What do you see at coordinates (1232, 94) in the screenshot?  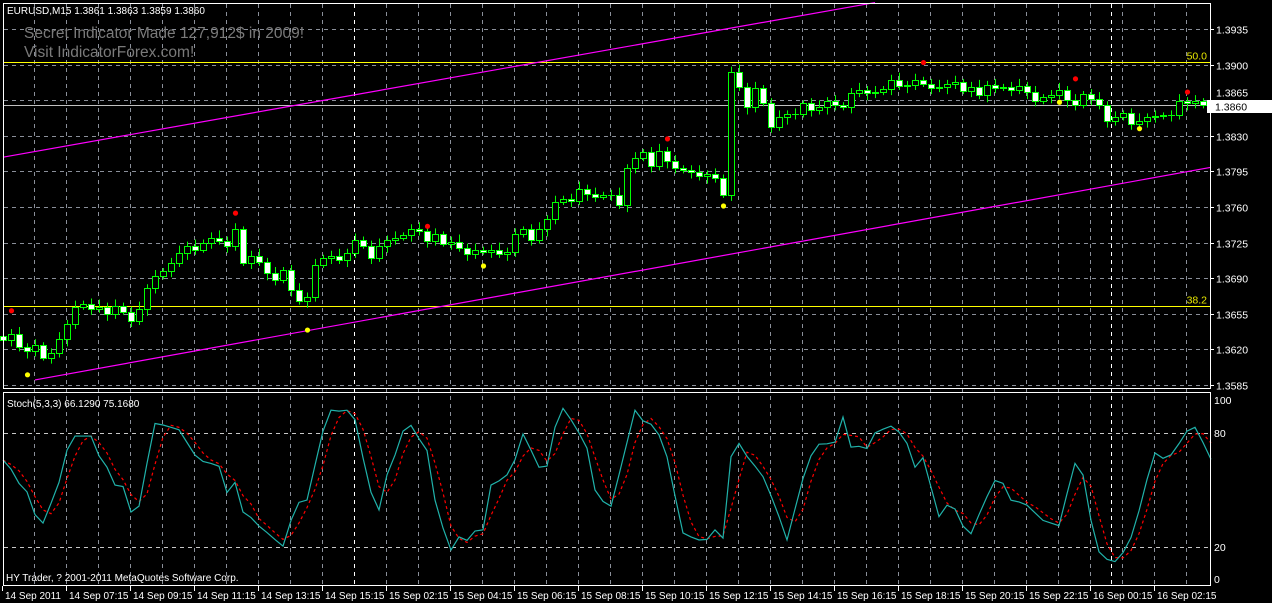 I see `price-tick-label: 1.3865` at bounding box center [1232, 94].